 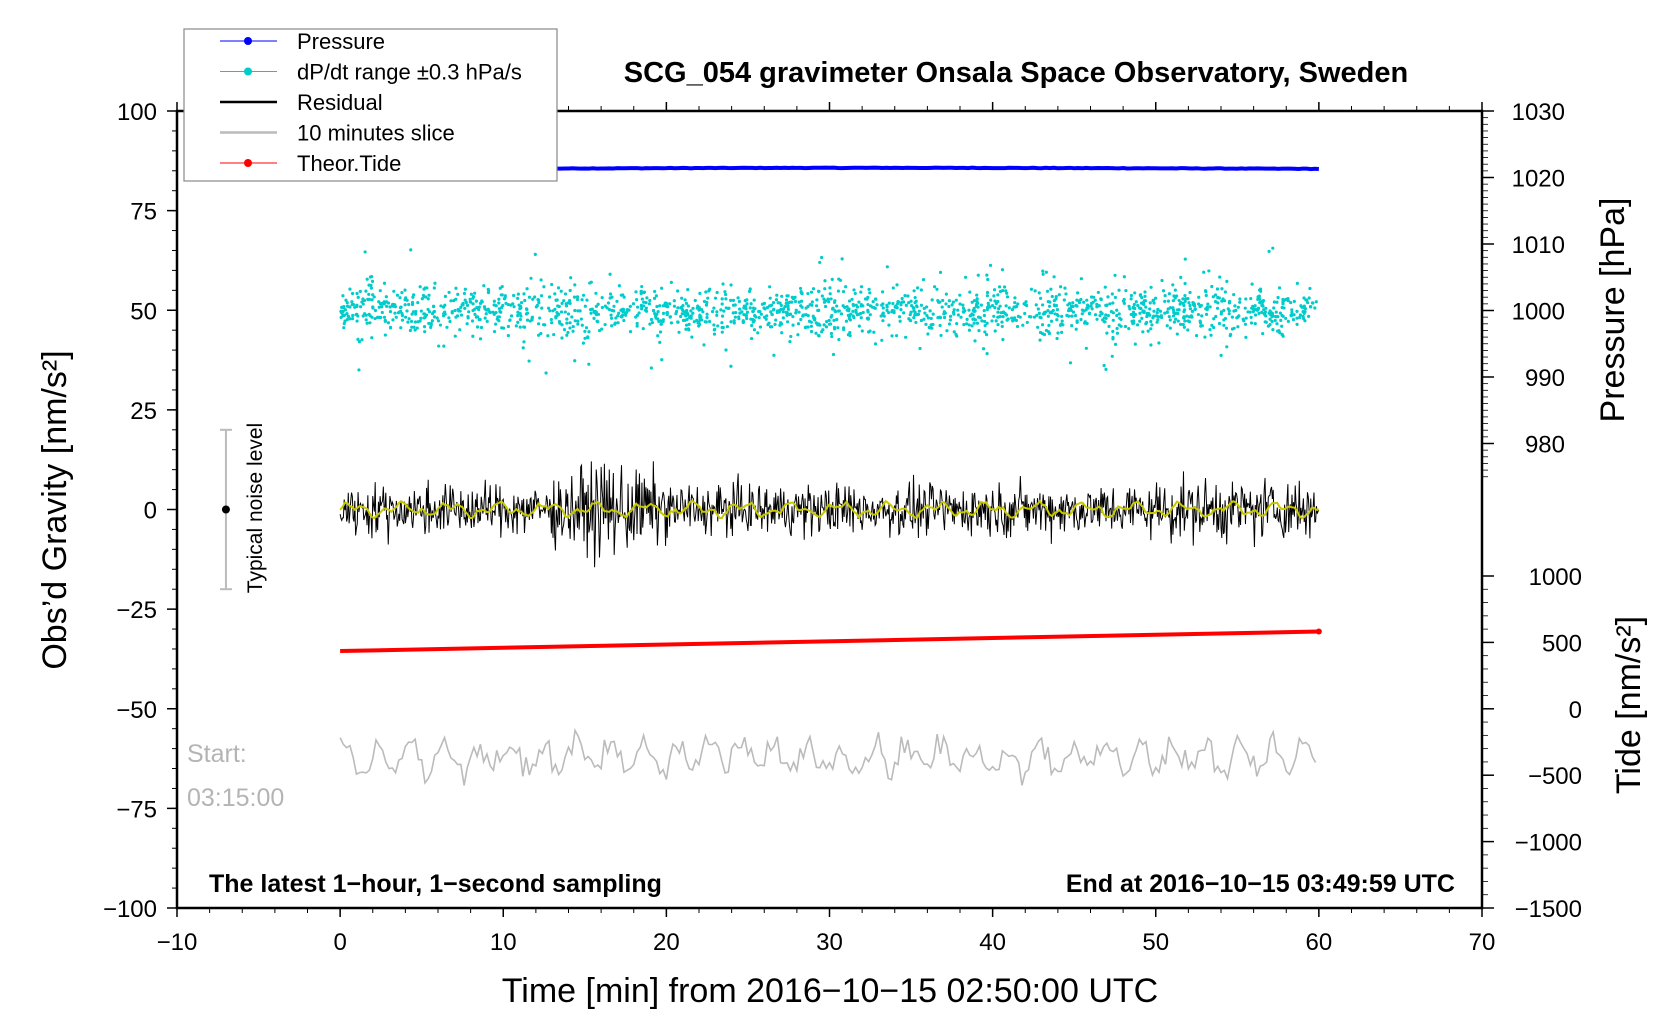 I want to click on x-tick-label: 50, so click(x=1155, y=942).